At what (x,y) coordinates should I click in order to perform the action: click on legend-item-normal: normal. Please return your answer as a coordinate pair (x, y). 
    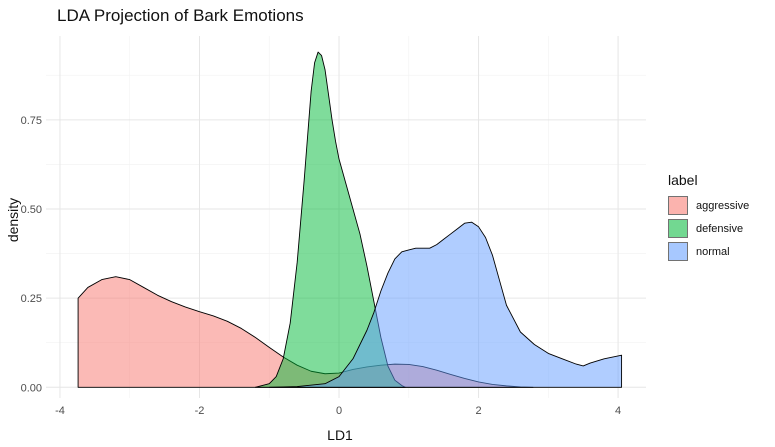
    Looking at the image, I should click on (708, 251).